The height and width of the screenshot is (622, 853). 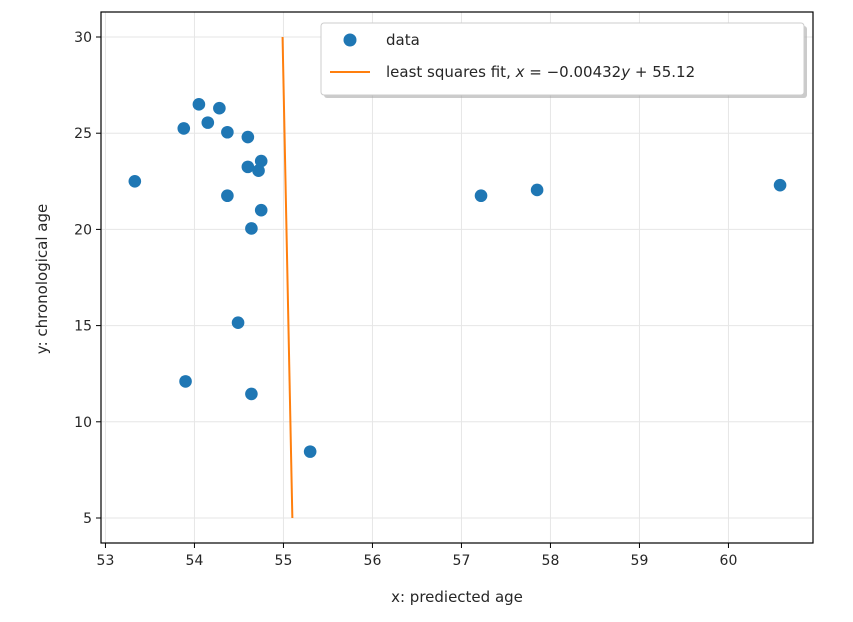 What do you see at coordinates (729, 561) in the screenshot?
I see `x-tick-label: 60` at bounding box center [729, 561].